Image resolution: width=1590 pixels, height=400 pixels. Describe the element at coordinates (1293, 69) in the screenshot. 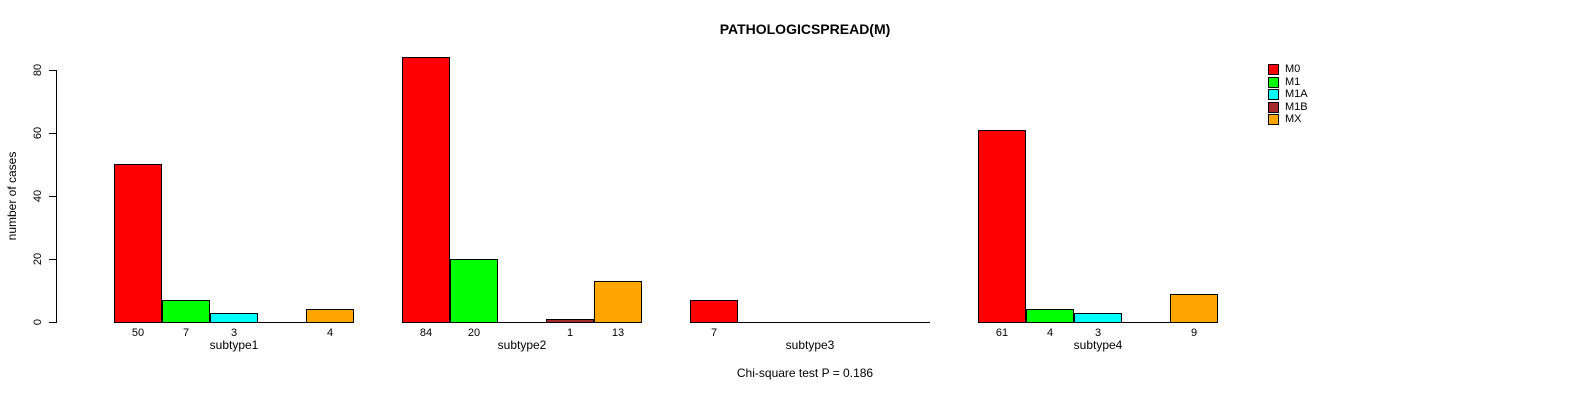

I see `legend-label-M0: M0` at that location.